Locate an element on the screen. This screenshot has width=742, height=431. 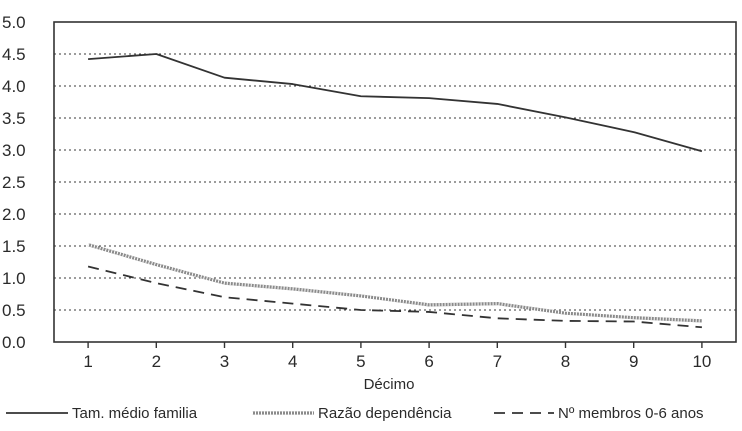
legend-swatch-solid is located at coordinates (37, 413).